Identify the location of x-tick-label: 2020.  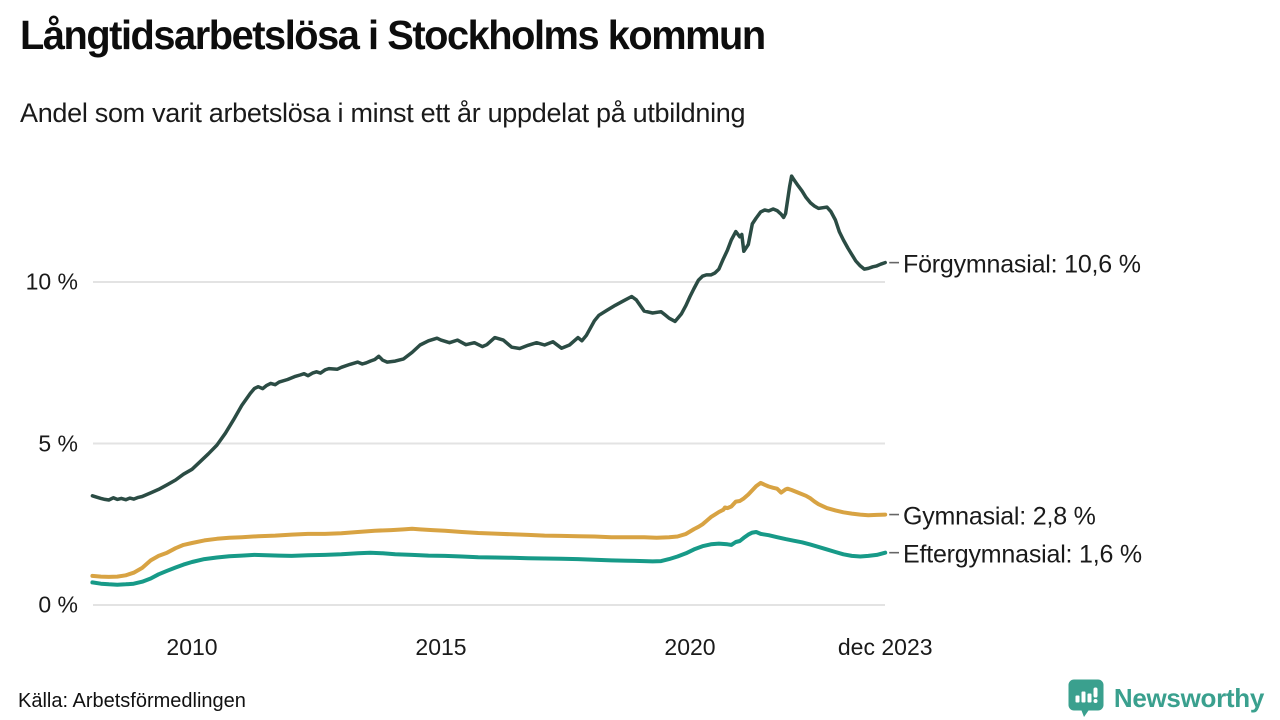
(690, 647).